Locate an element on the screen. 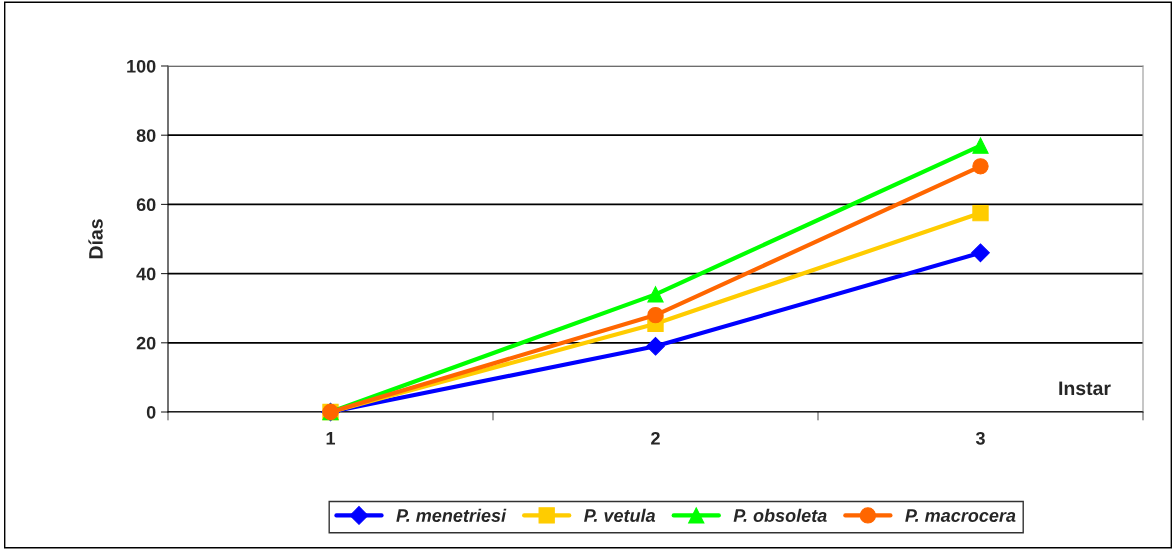 The image size is (1176, 550). x-tick-label: 1 is located at coordinates (331, 438).